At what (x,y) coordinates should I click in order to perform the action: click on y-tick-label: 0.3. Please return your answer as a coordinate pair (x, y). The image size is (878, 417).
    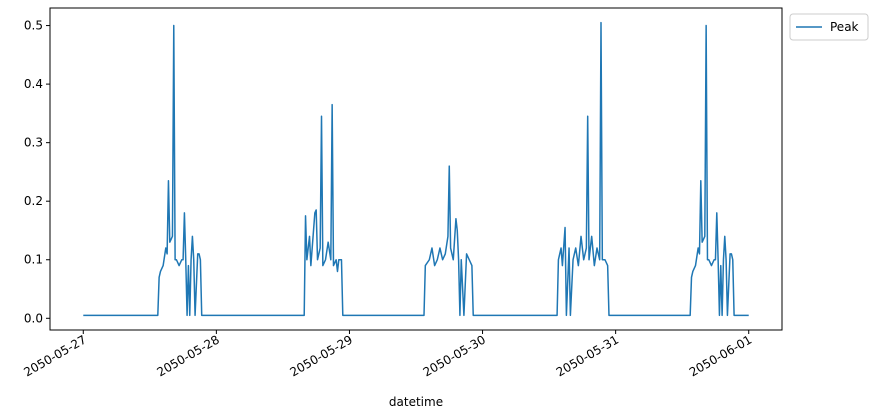
    Looking at the image, I should click on (33, 143).